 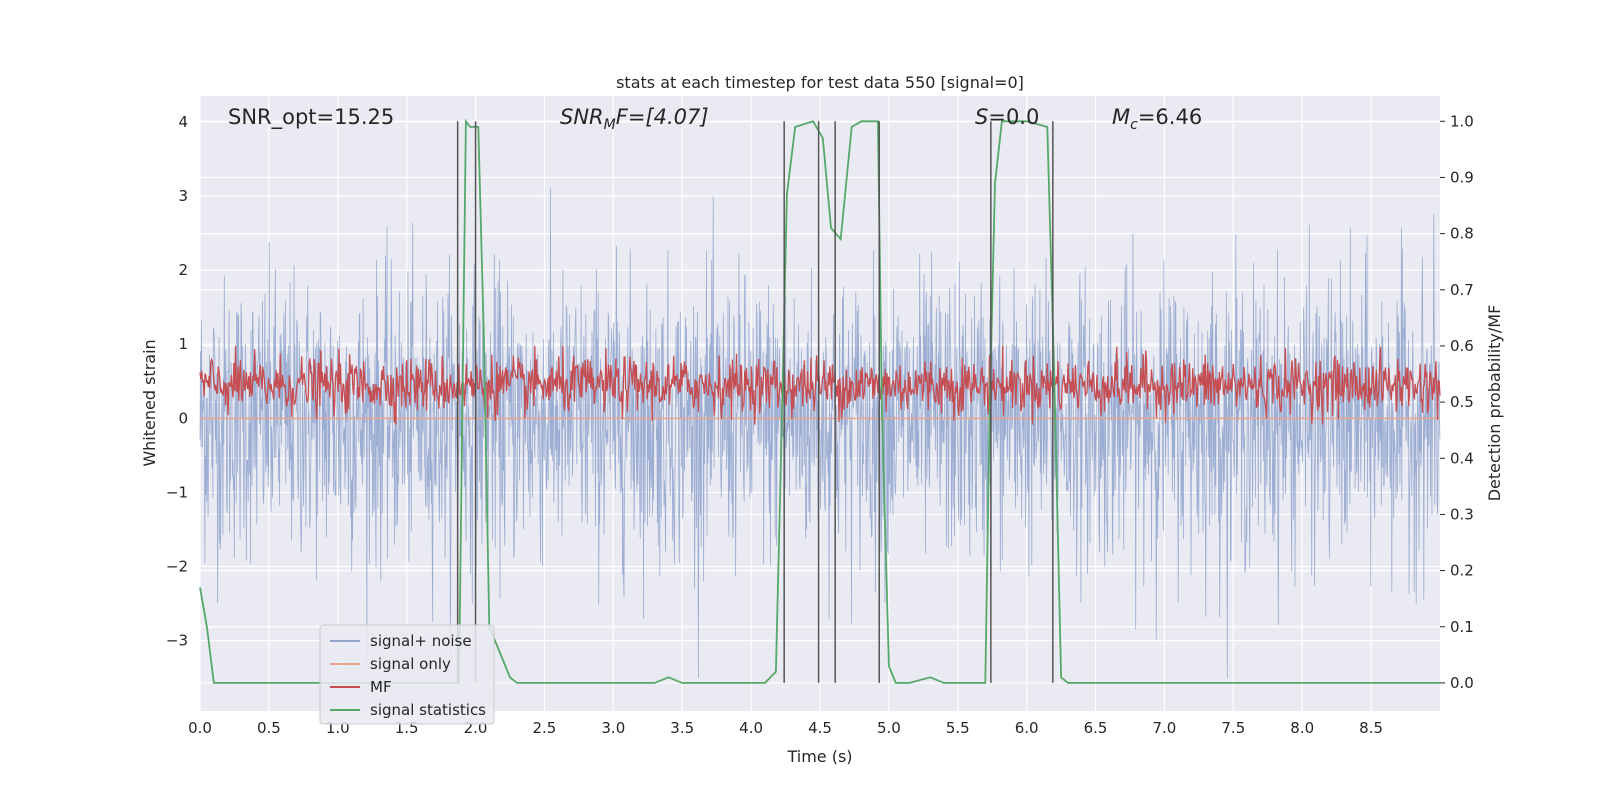 I want to click on annotation-s-value: S=0.0, so click(x=1007, y=117).